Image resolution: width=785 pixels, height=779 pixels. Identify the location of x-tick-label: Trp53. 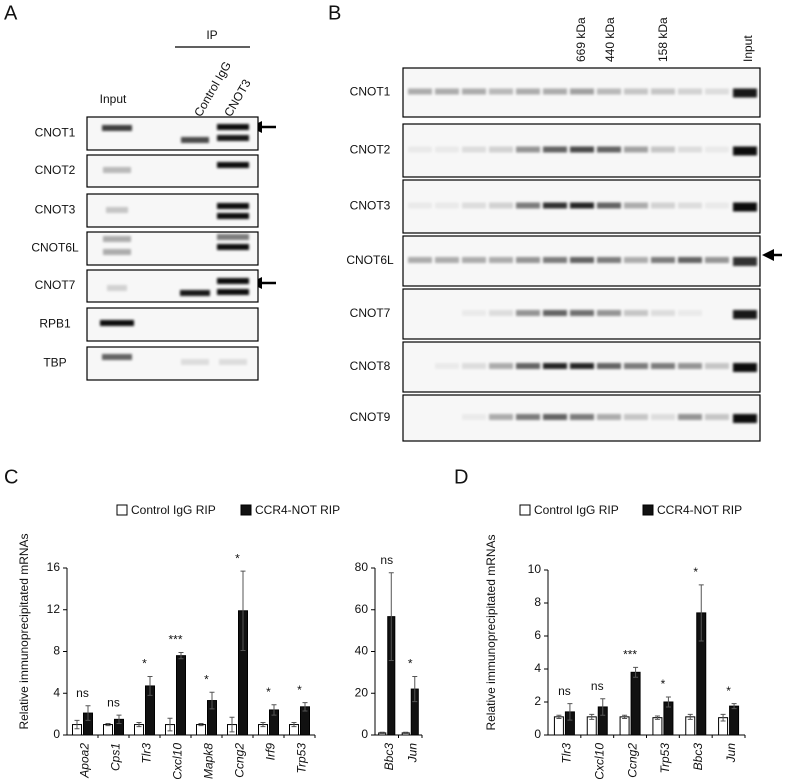
(665, 758).